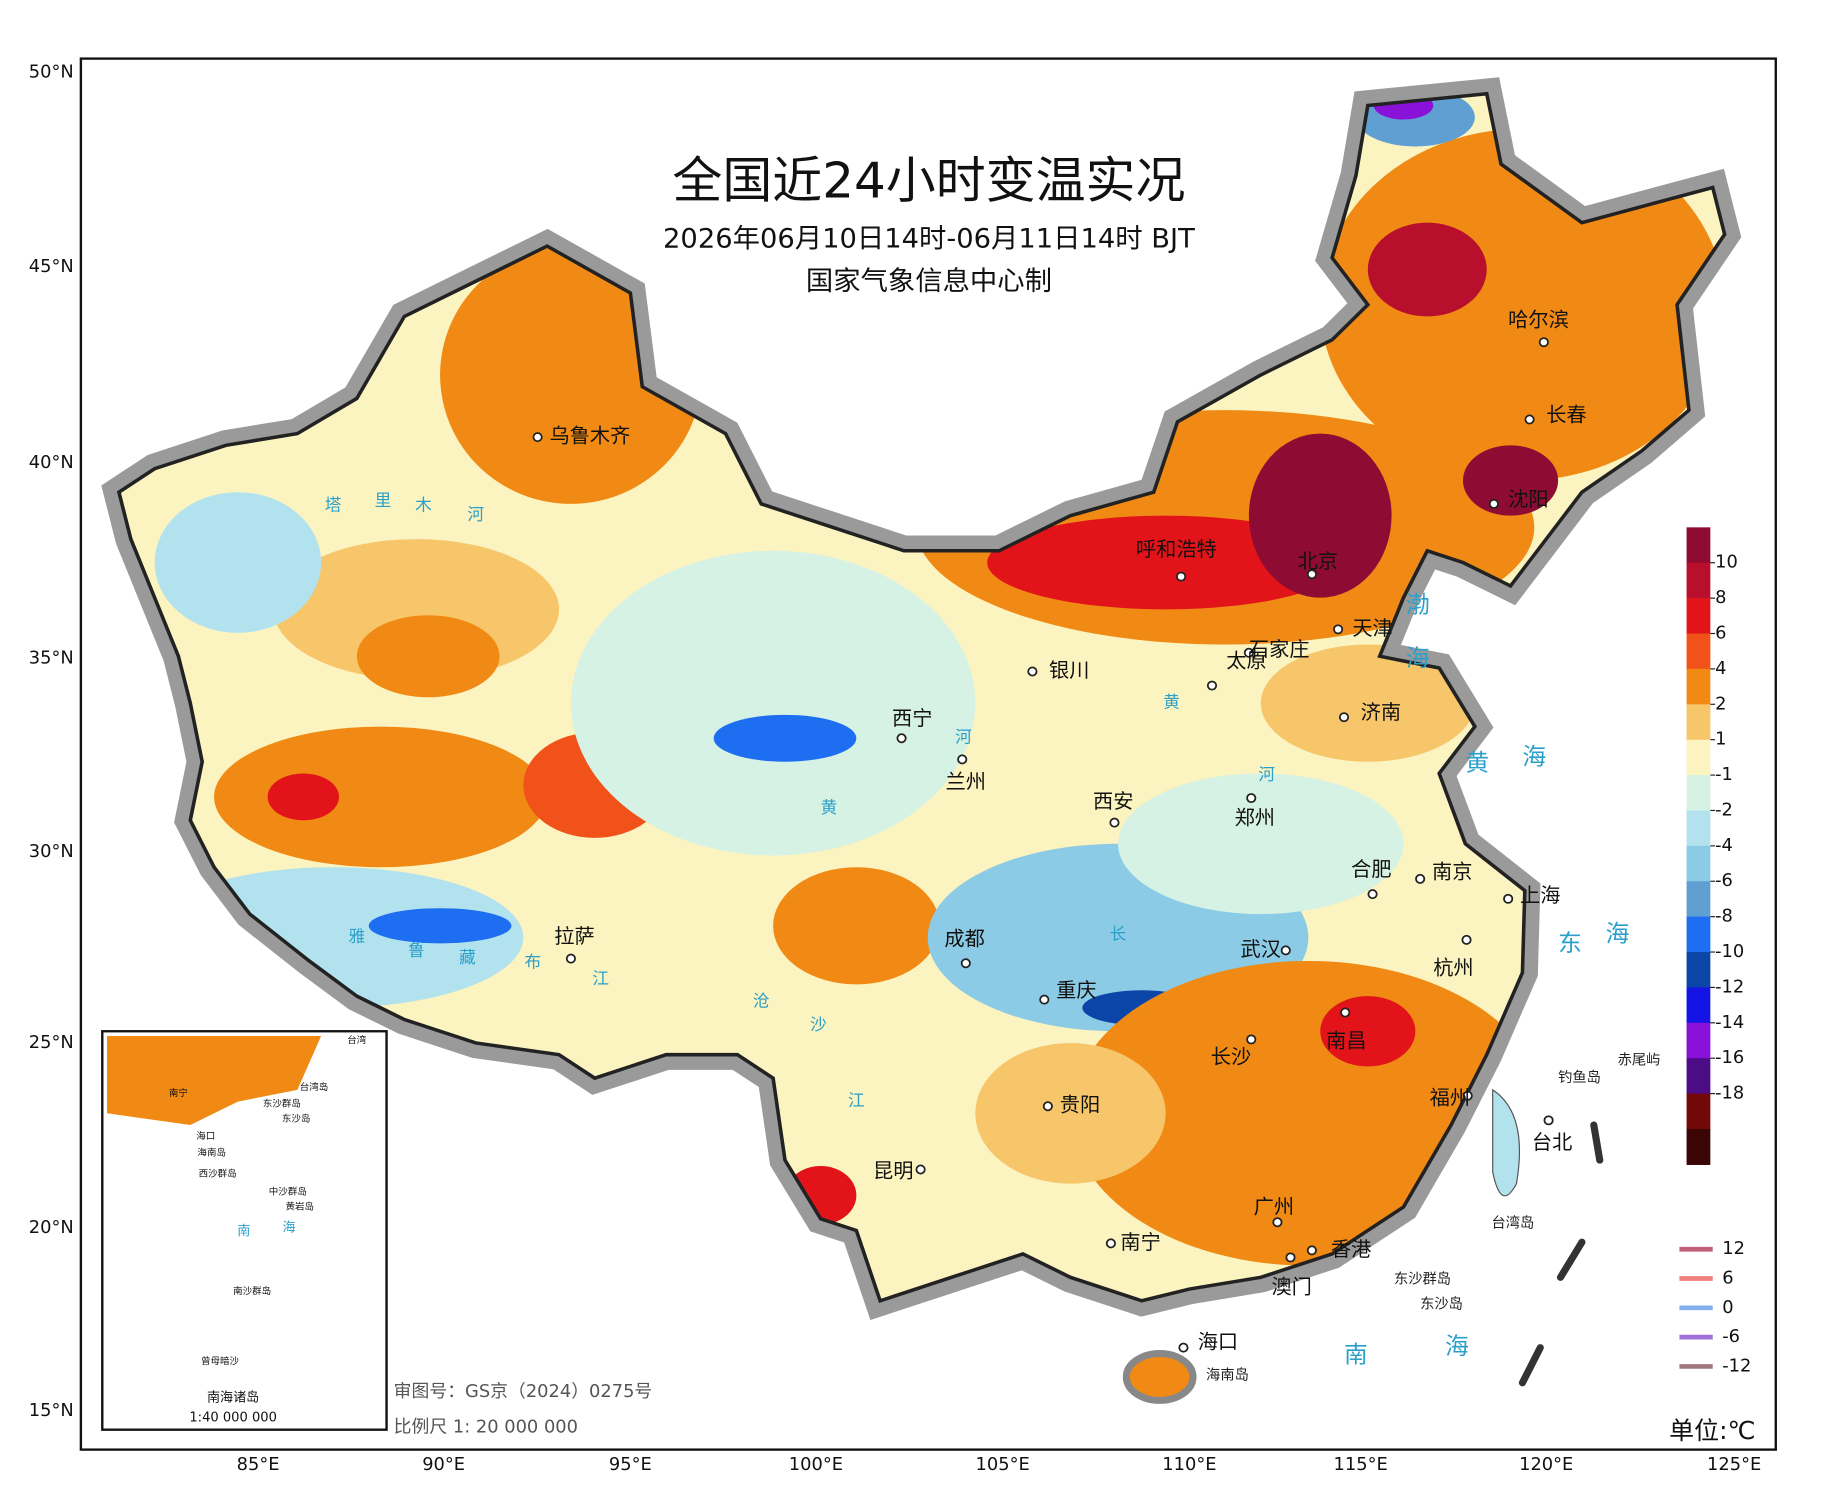 This screenshot has height=1500, width=1840. What do you see at coordinates (818, 1024) in the screenshot?
I see `river-label: 沙` at bounding box center [818, 1024].